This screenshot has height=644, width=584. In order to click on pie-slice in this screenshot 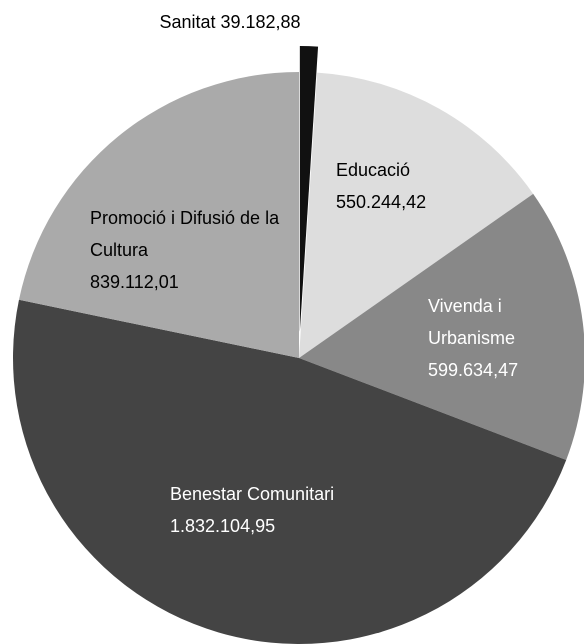, I will do `click(309, 189)`.